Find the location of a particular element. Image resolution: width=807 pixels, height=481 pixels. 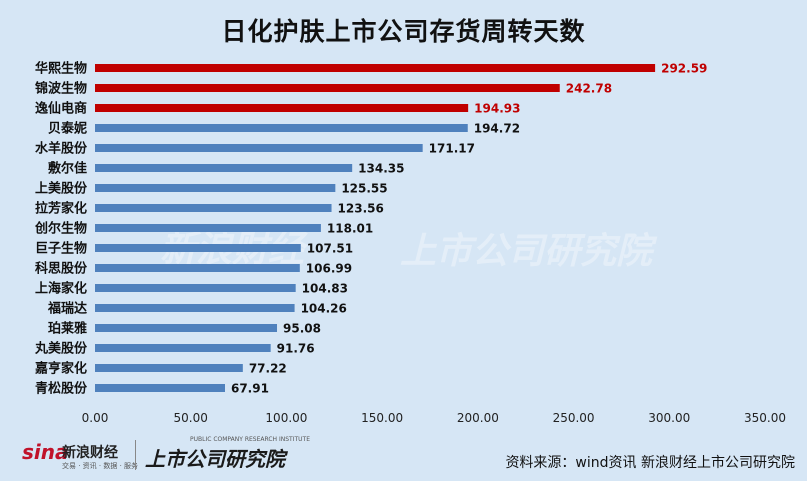

category-label: 科思股份 is located at coordinates (61, 269).